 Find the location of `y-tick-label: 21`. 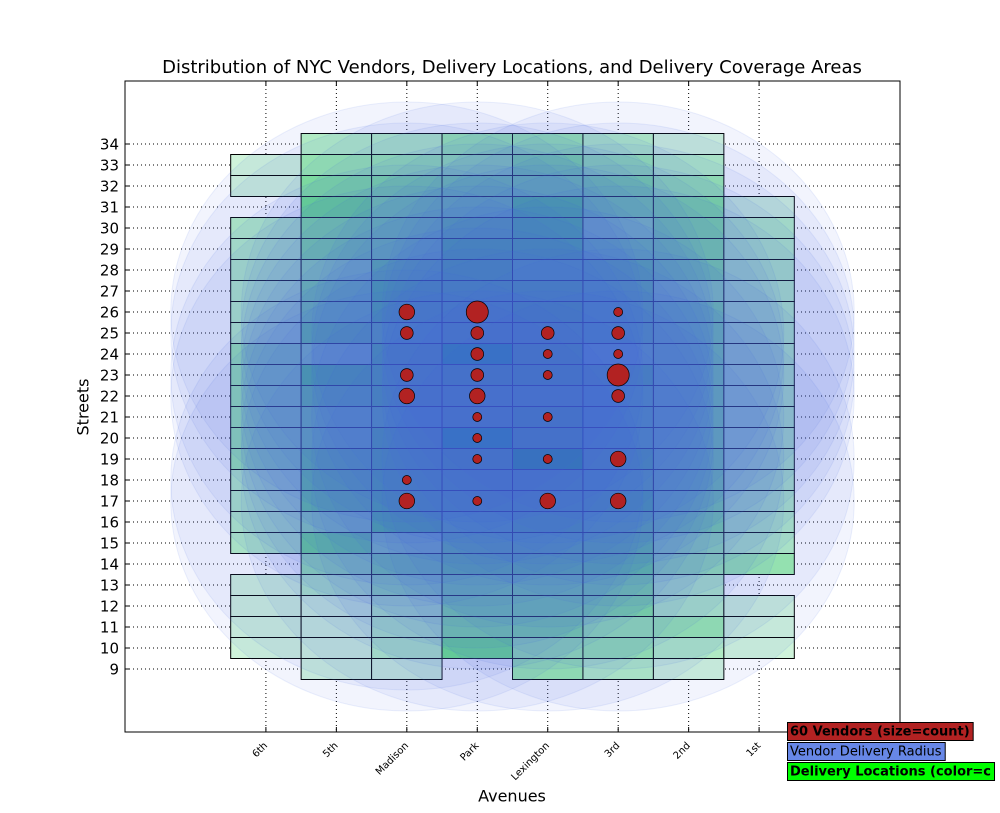

y-tick-label: 21 is located at coordinates (109, 418).